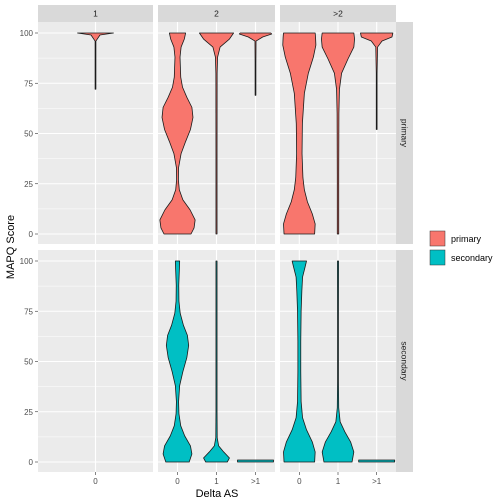 The image size is (504, 504). I want to click on violin-gt2-primary-xgt1, so click(377, 81).